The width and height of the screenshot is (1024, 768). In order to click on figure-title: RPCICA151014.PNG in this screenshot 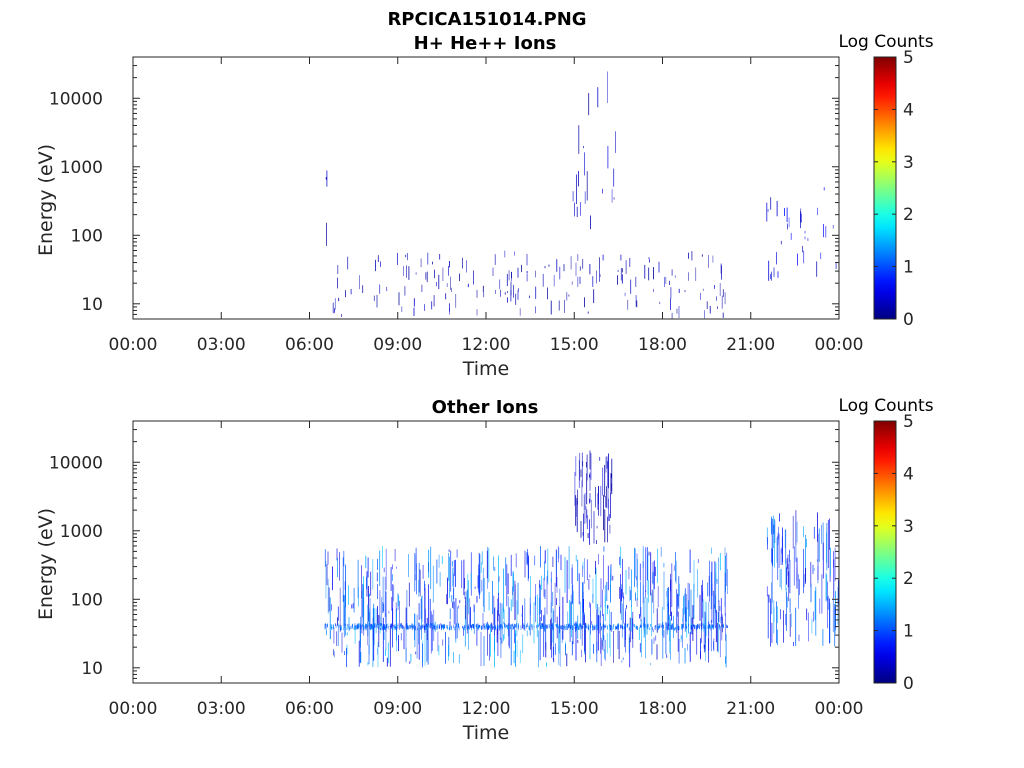, I will do `click(486, 19)`.